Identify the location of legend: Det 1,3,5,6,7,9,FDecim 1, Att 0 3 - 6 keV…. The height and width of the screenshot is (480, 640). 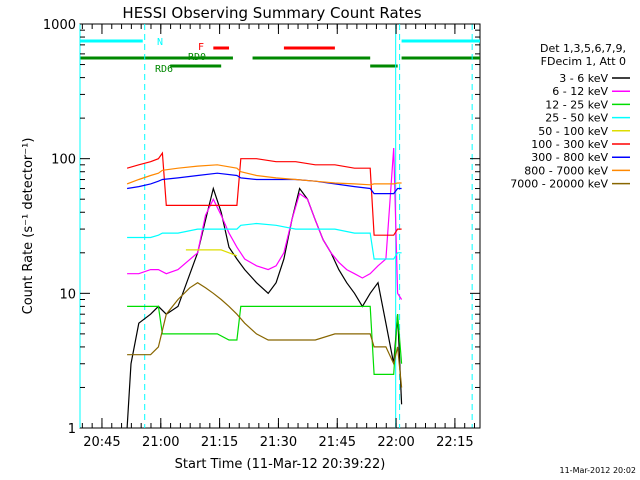
(570, 116).